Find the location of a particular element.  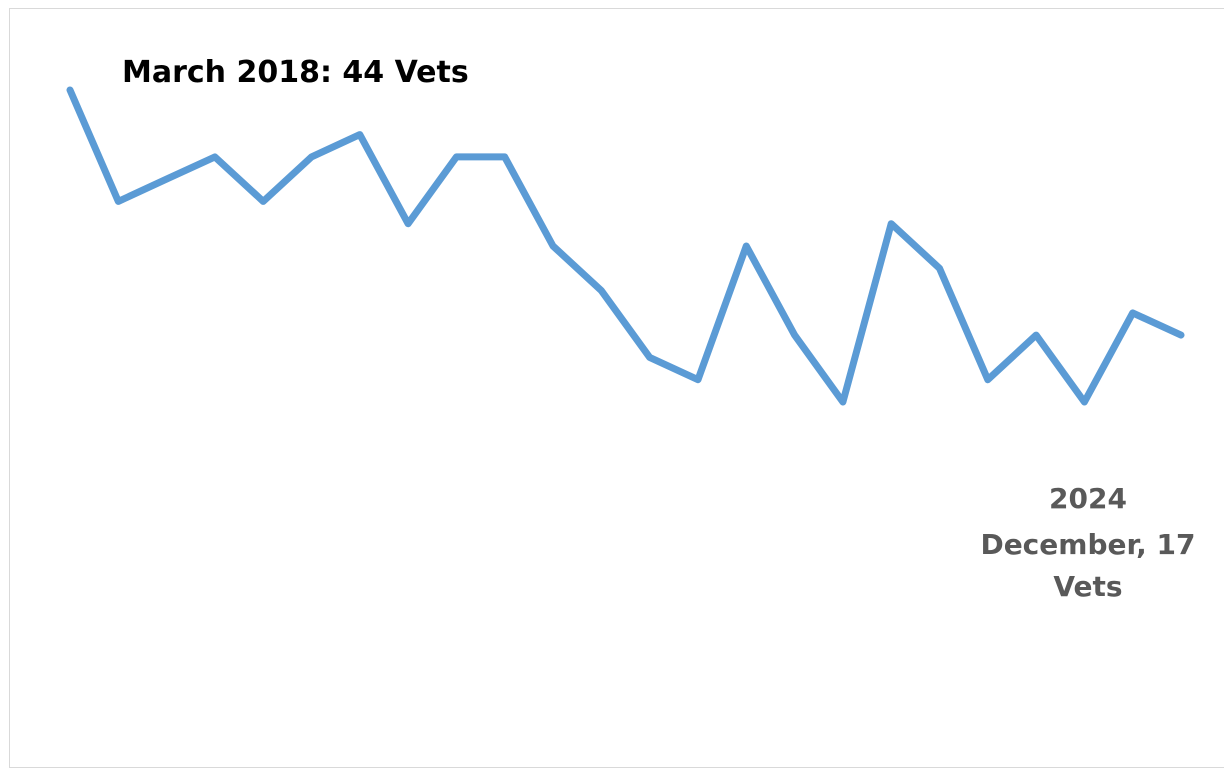

end-annotation-line-1: 2024 is located at coordinates (1088, 498).